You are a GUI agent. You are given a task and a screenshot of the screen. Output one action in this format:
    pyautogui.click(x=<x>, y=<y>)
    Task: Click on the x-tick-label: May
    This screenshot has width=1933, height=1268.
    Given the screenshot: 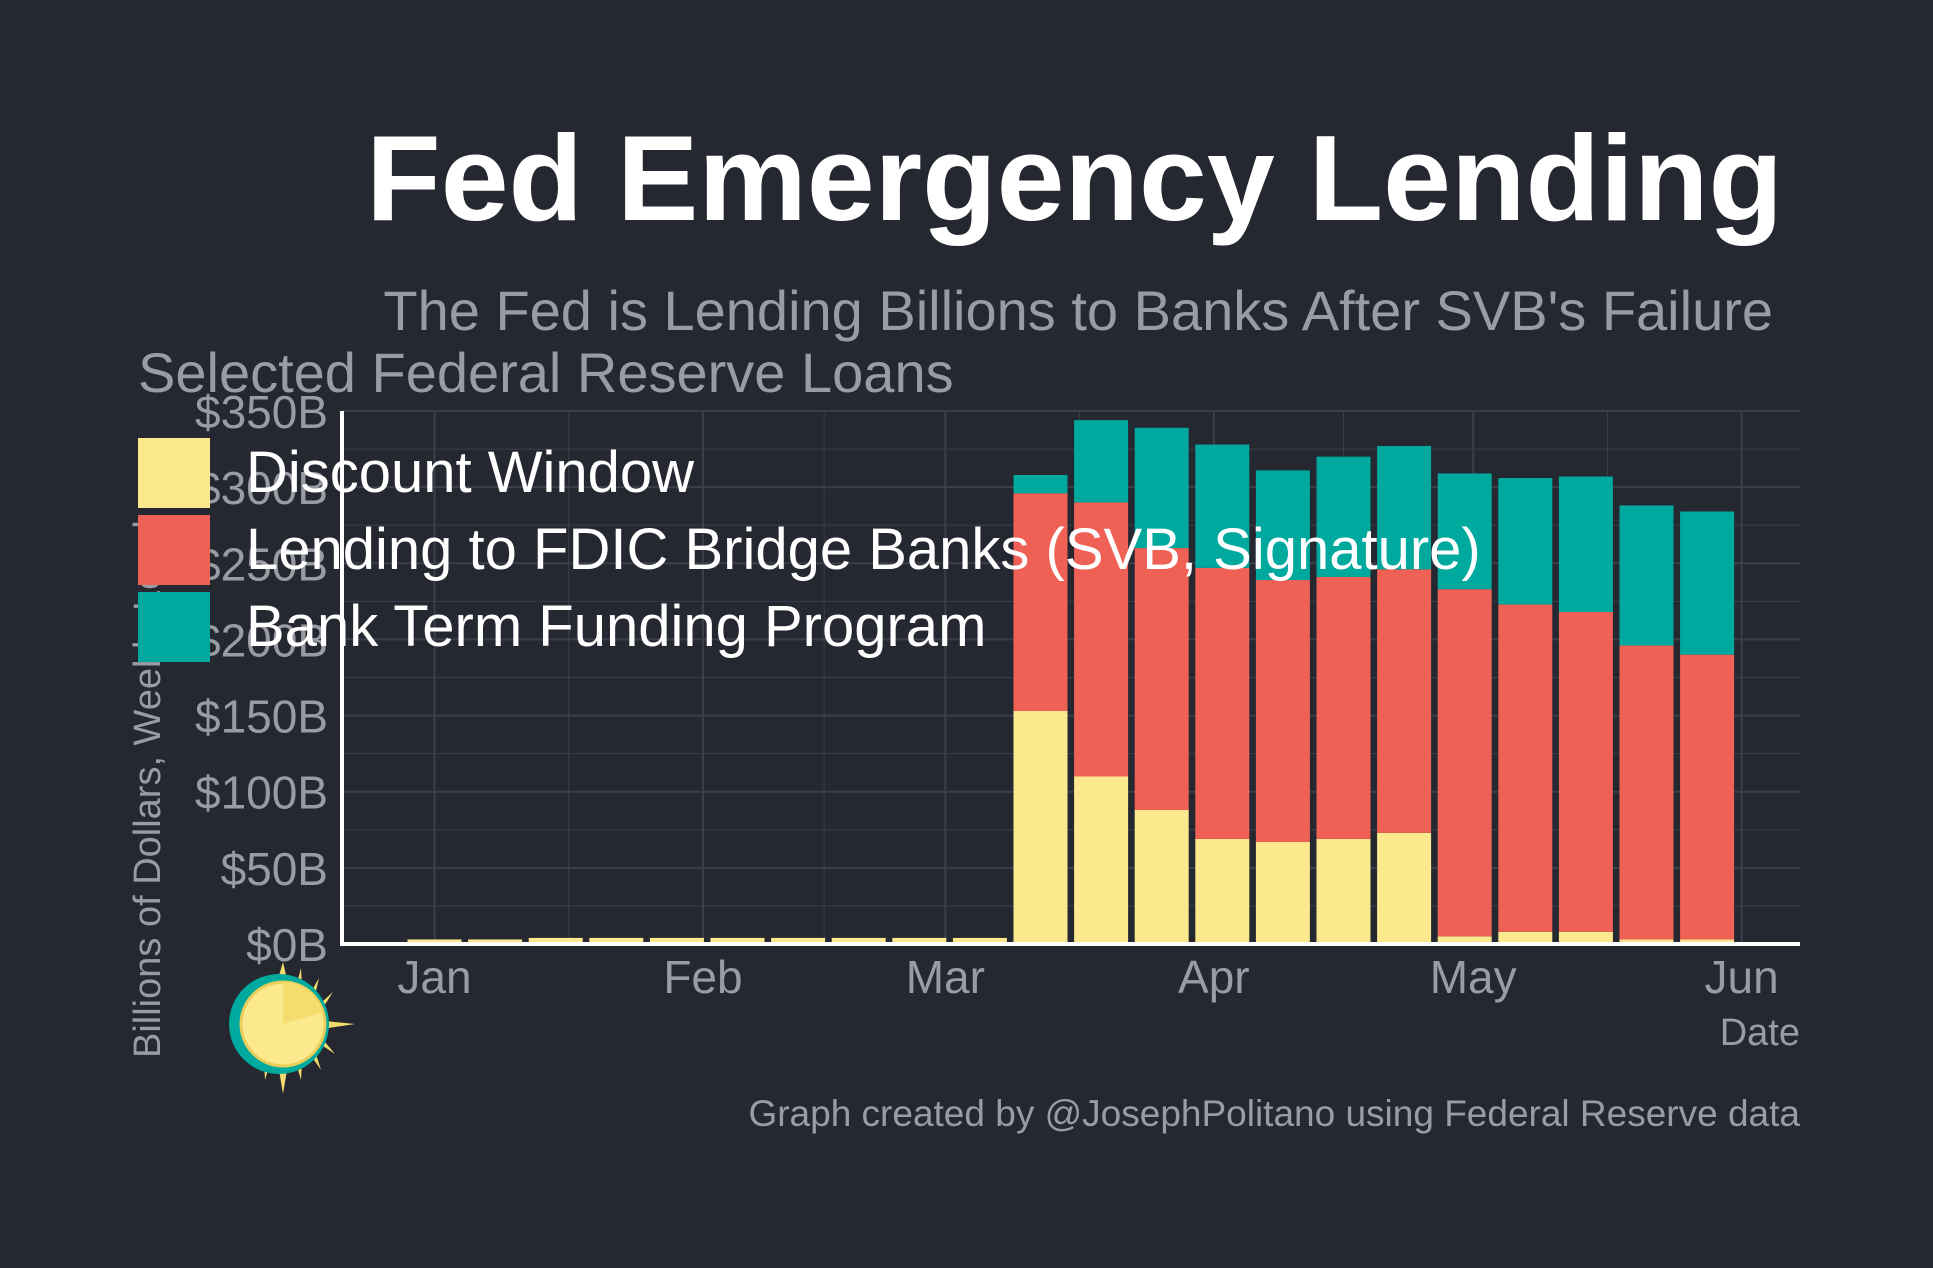 What is the action you would take?
    pyautogui.click(x=1473, y=977)
    